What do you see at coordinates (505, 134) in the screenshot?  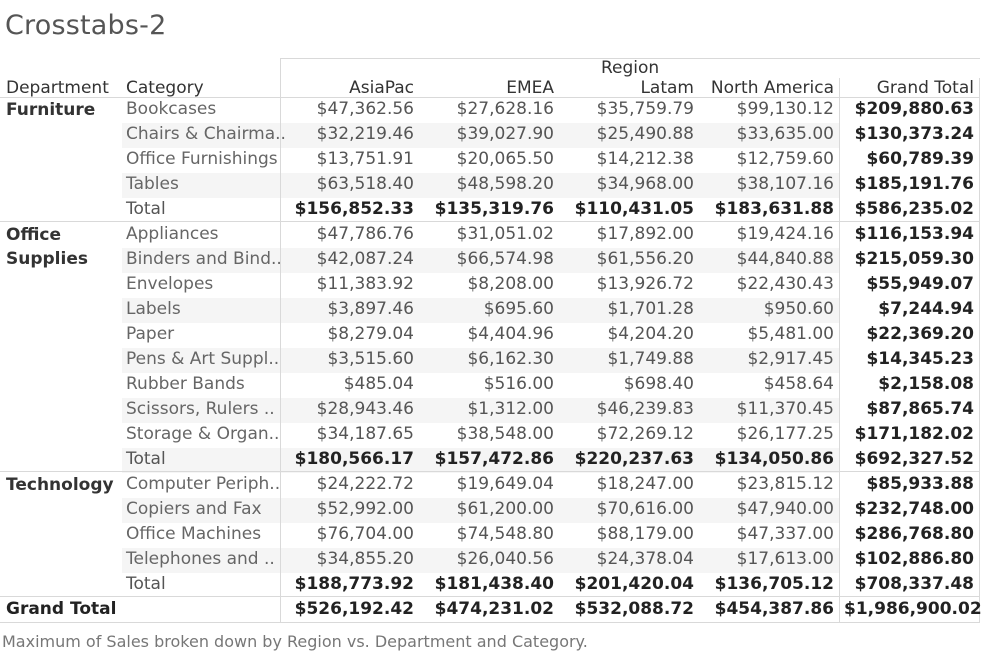 I see `value-cell: $39,027.90` at bounding box center [505, 134].